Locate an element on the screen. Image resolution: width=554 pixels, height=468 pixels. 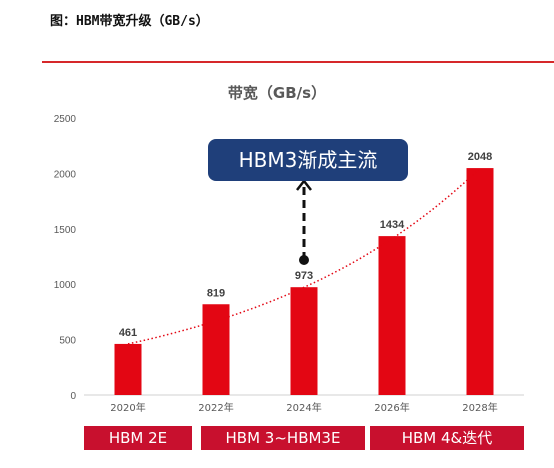
x-tick-label: 2020年 is located at coordinates (127, 407).